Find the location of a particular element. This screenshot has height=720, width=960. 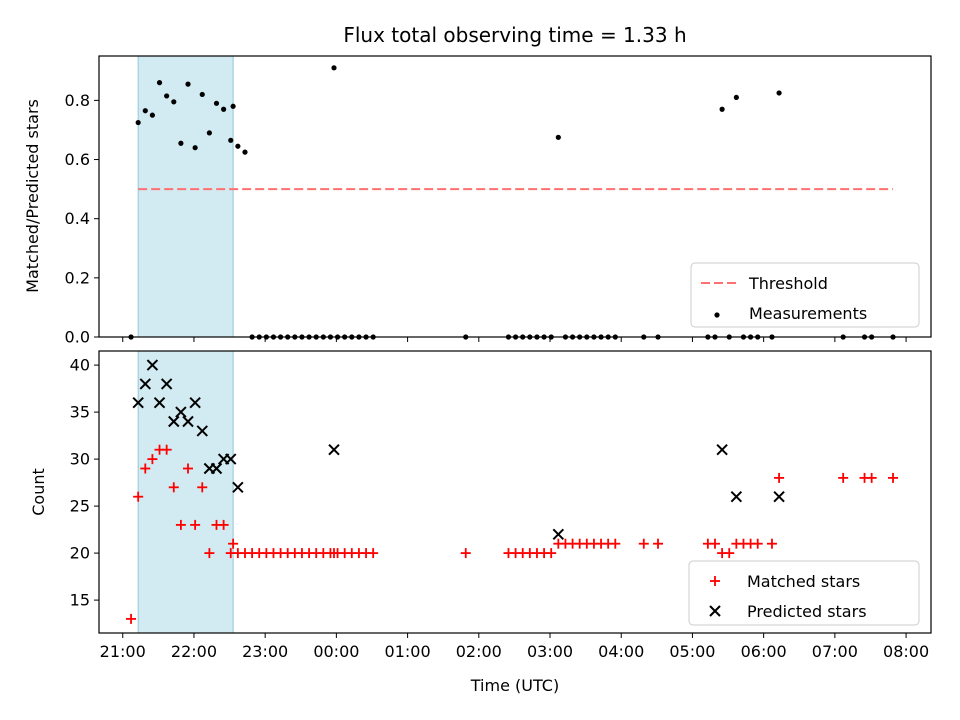

bottom-legend: Matched stars Predicted stars is located at coordinates (804, 593).